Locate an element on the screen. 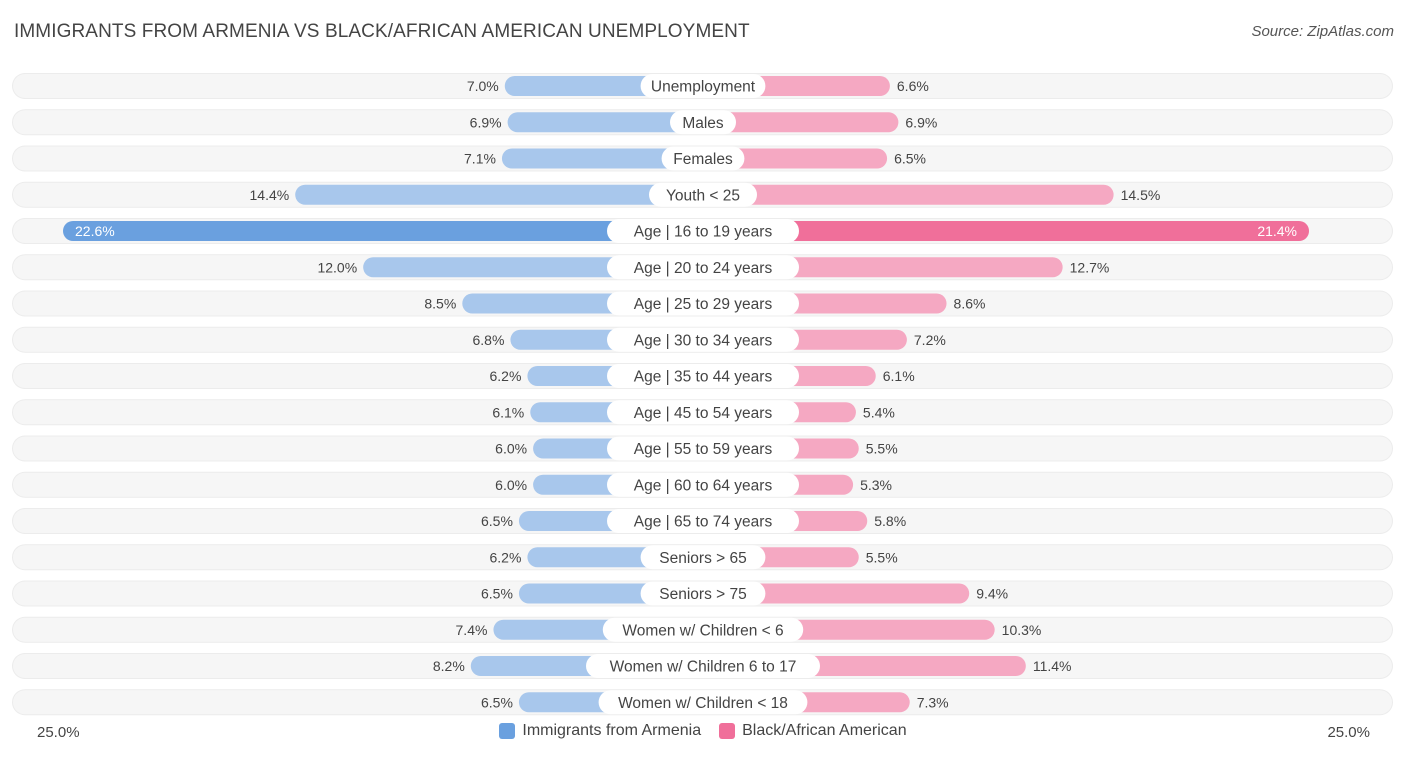 Image resolution: width=1406 pixels, height=757 pixels. value-label-armenia: 8.2% is located at coordinates (449, 666).